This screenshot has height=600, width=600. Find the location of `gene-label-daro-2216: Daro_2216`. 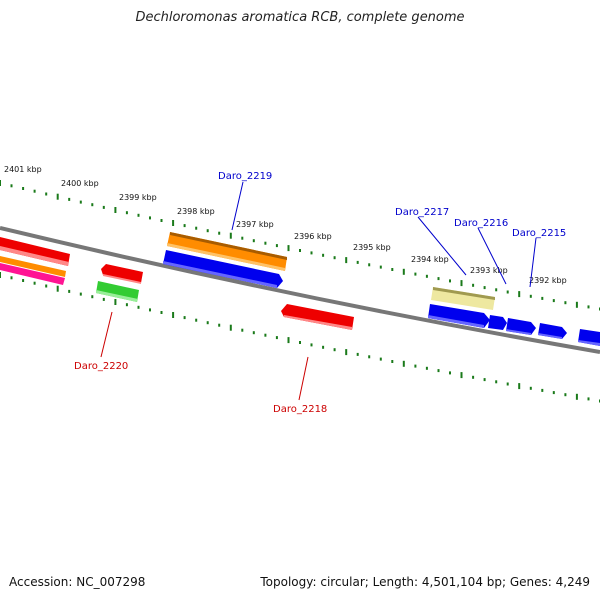

gene-label-daro-2216: Daro_2216 is located at coordinates (481, 223).